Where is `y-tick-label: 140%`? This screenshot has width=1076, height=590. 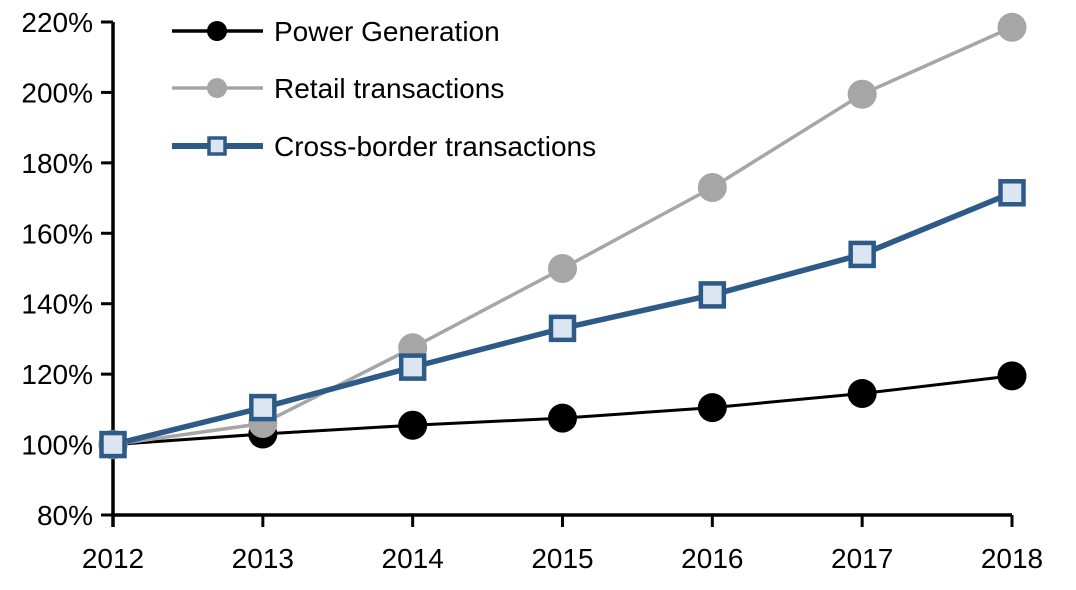 y-tick-label: 140% is located at coordinates (57, 304).